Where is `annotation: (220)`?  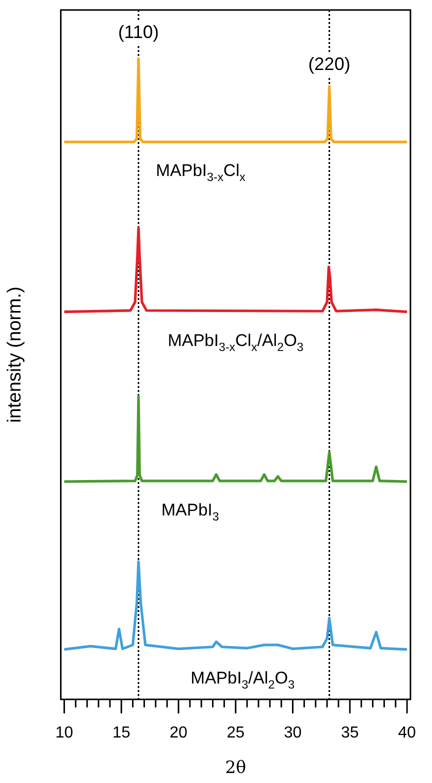 annotation: (220) is located at coordinates (329, 64).